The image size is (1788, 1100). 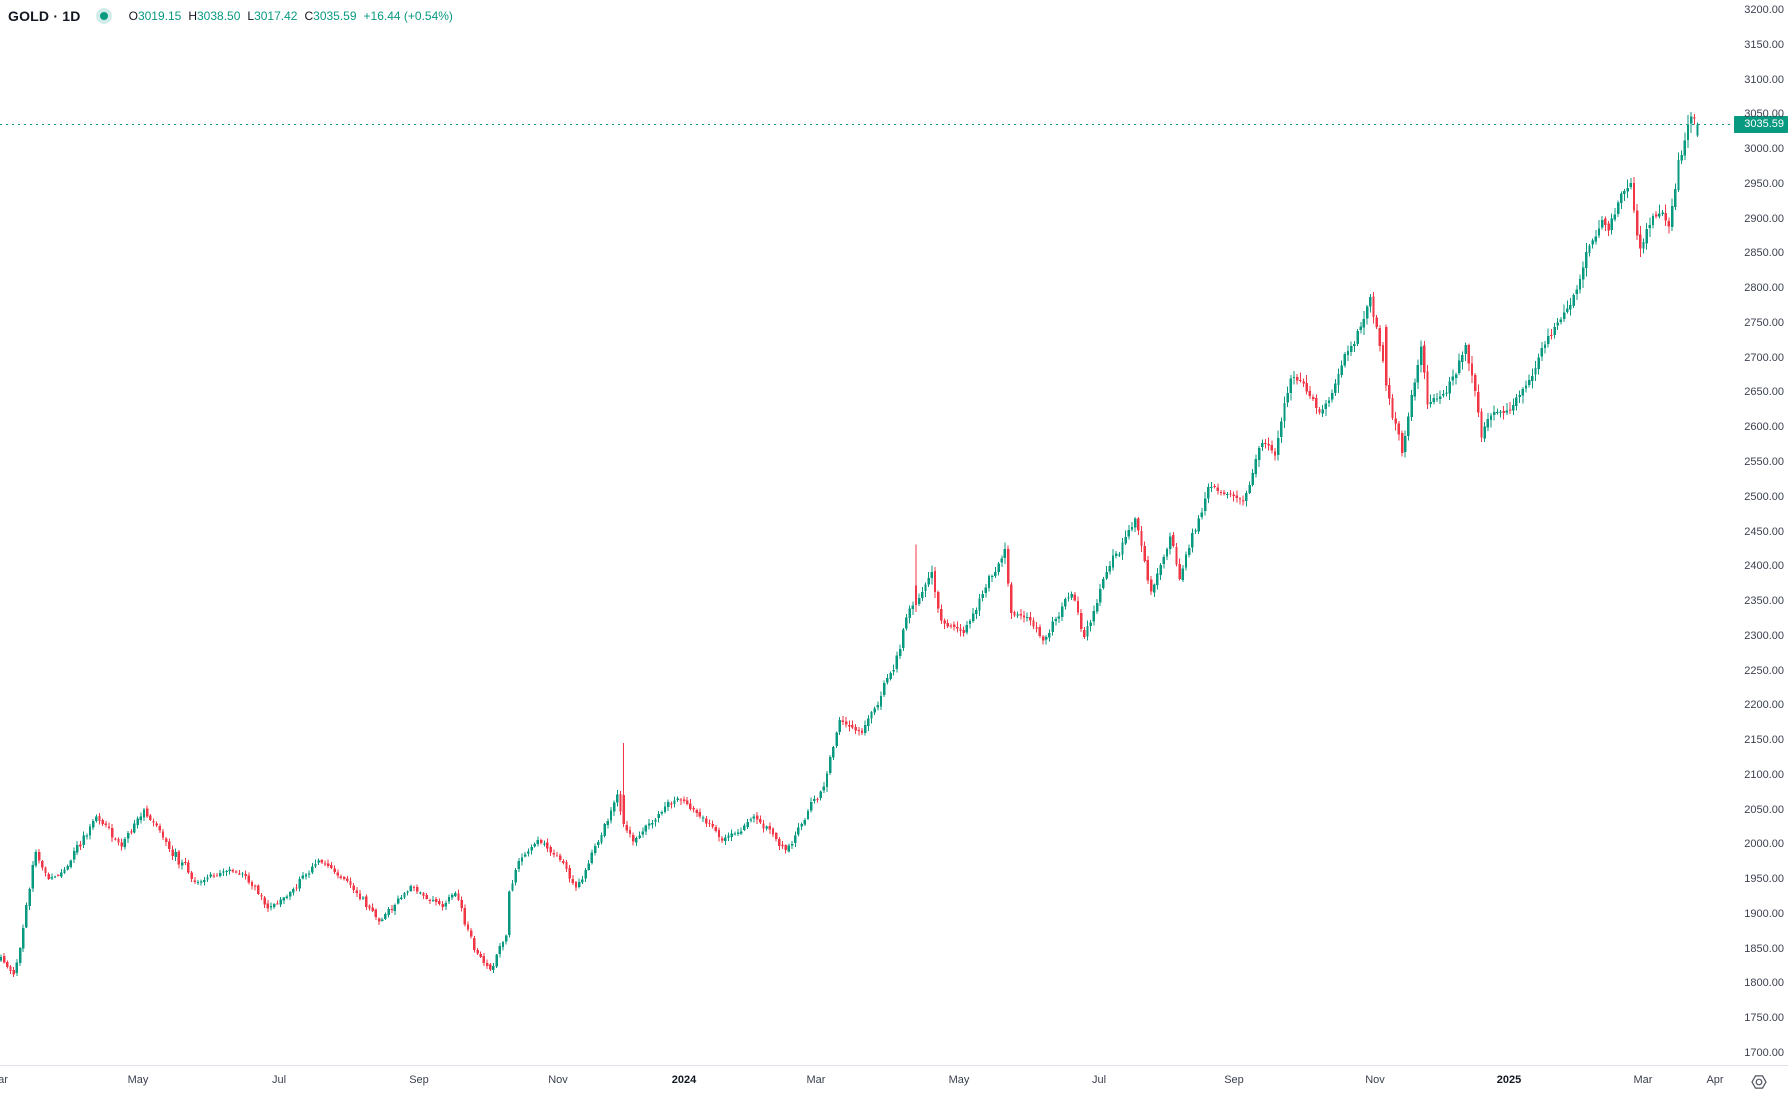 I want to click on price-tick-label: 3200.00, so click(x=1764, y=10).